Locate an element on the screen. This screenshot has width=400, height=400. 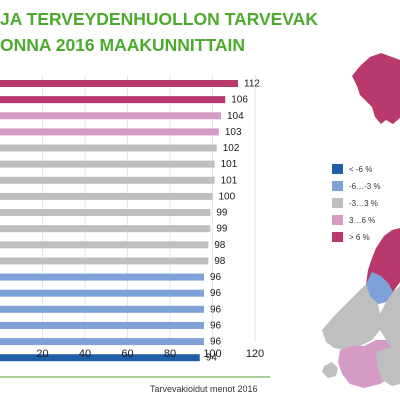
chart-x-axis-ticks: 20 40 60 80 100 120 is located at coordinates (150, 354).